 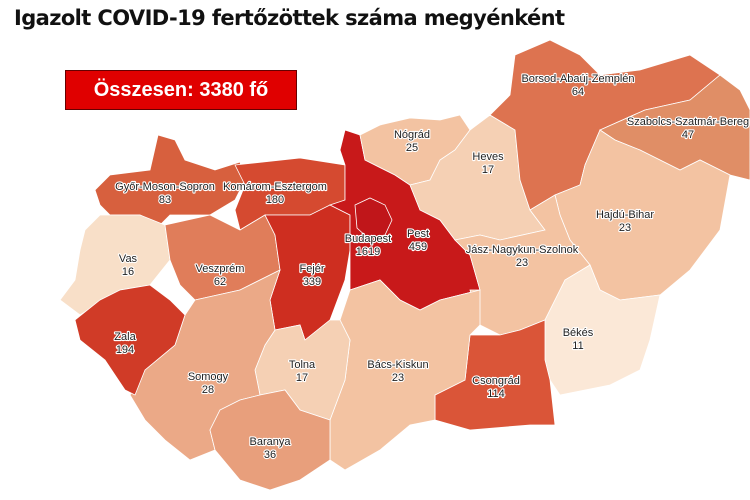 What do you see at coordinates (125, 350) in the screenshot?
I see `county-value-label: 194` at bounding box center [125, 350].